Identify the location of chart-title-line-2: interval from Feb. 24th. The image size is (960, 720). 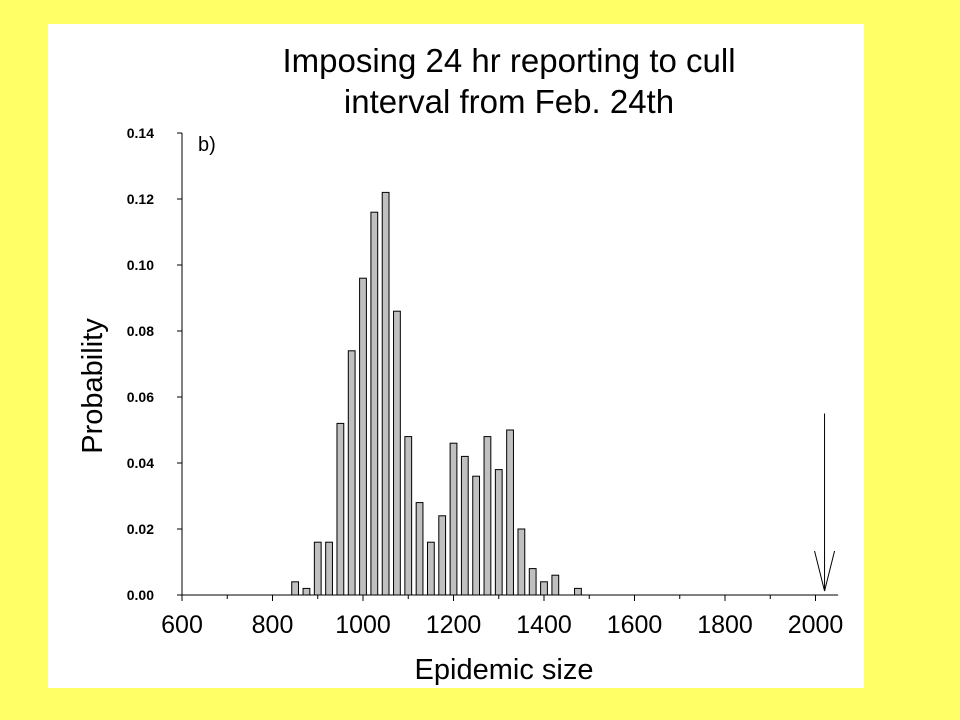
(509, 101).